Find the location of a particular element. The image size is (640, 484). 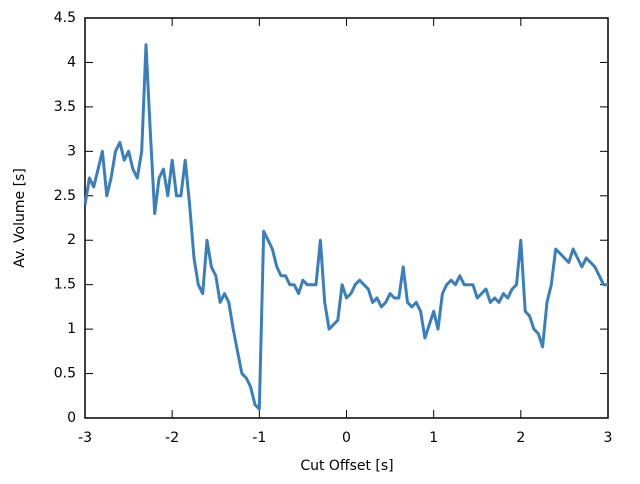

y-tick-label: 4.5 is located at coordinates (65, 18).